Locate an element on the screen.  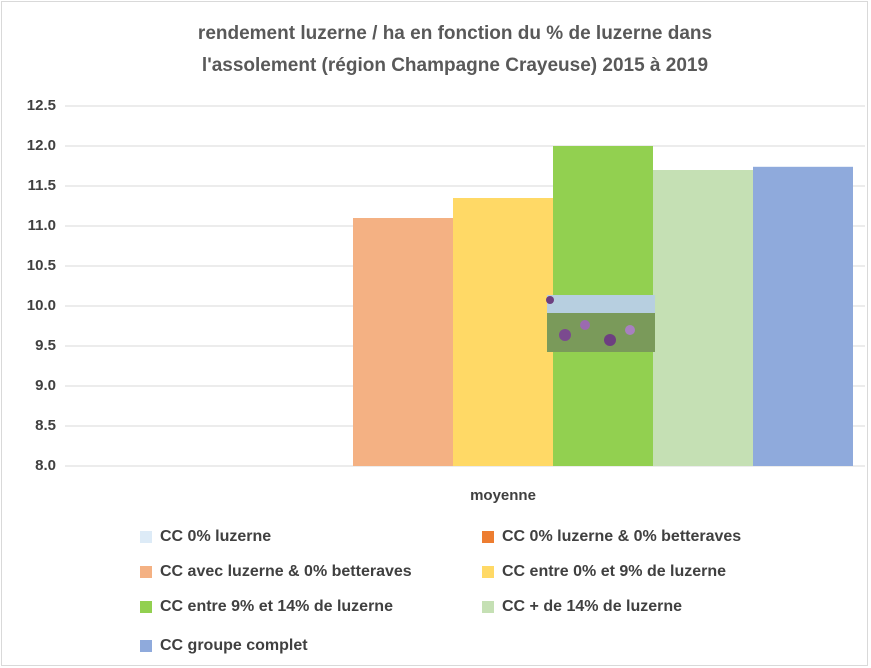
legend-label: CC entre 0% et 9% de luzerne is located at coordinates (614, 571).